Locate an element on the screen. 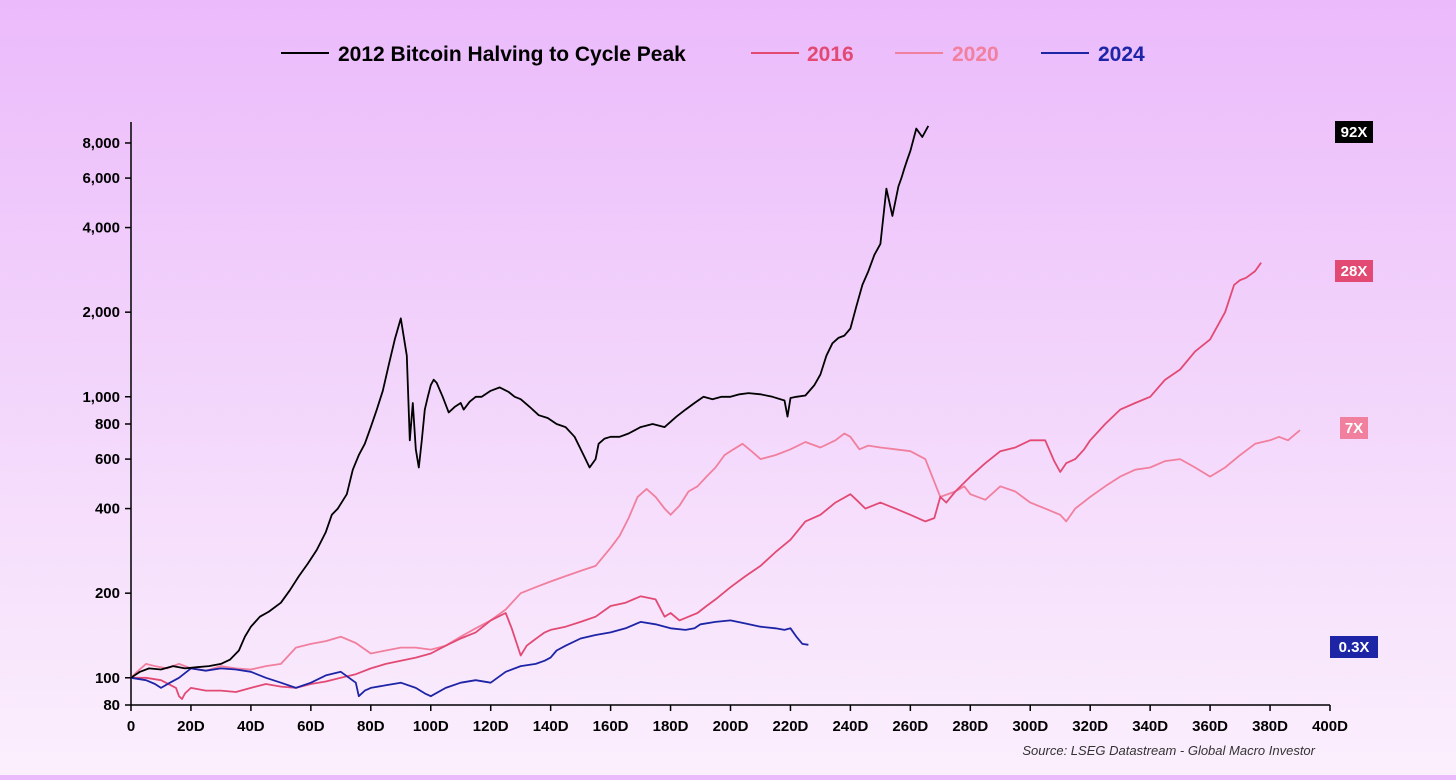  y-tick-label: 80 is located at coordinates (111, 705).